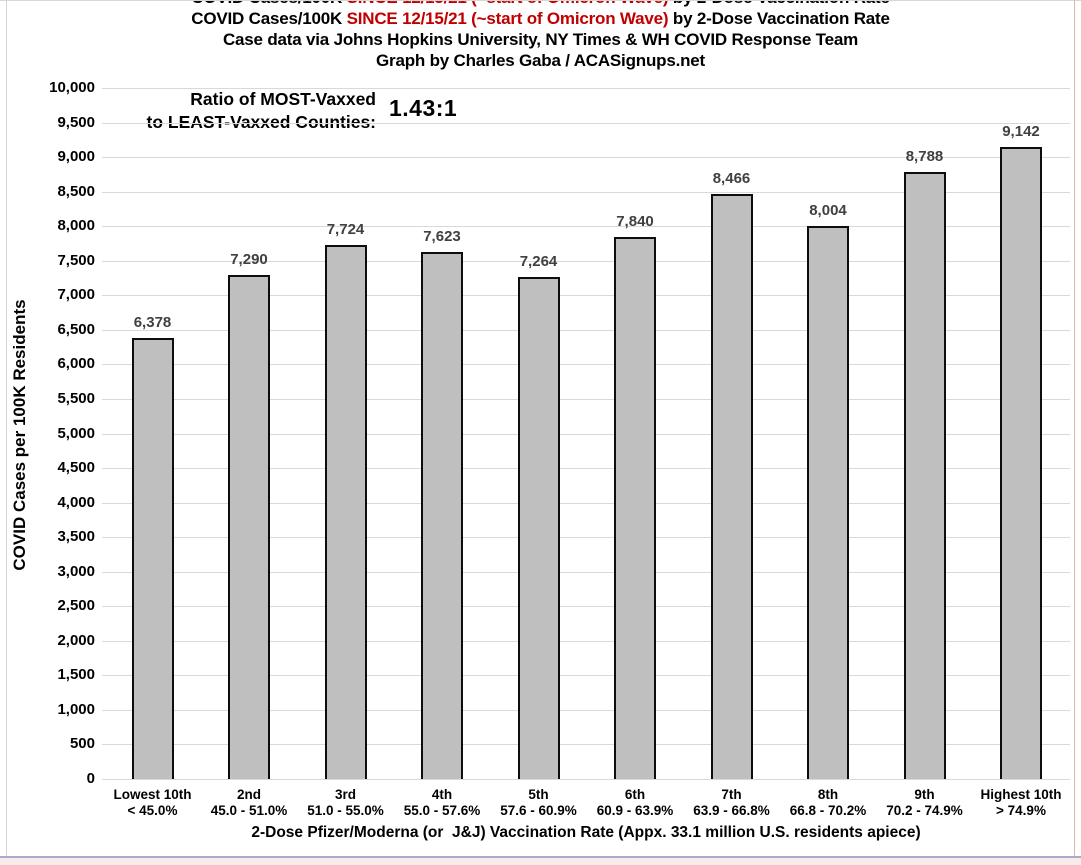  What do you see at coordinates (346, 803) in the screenshot?
I see `x-category-label: 3rd 51.0 - 55.0%` at bounding box center [346, 803].